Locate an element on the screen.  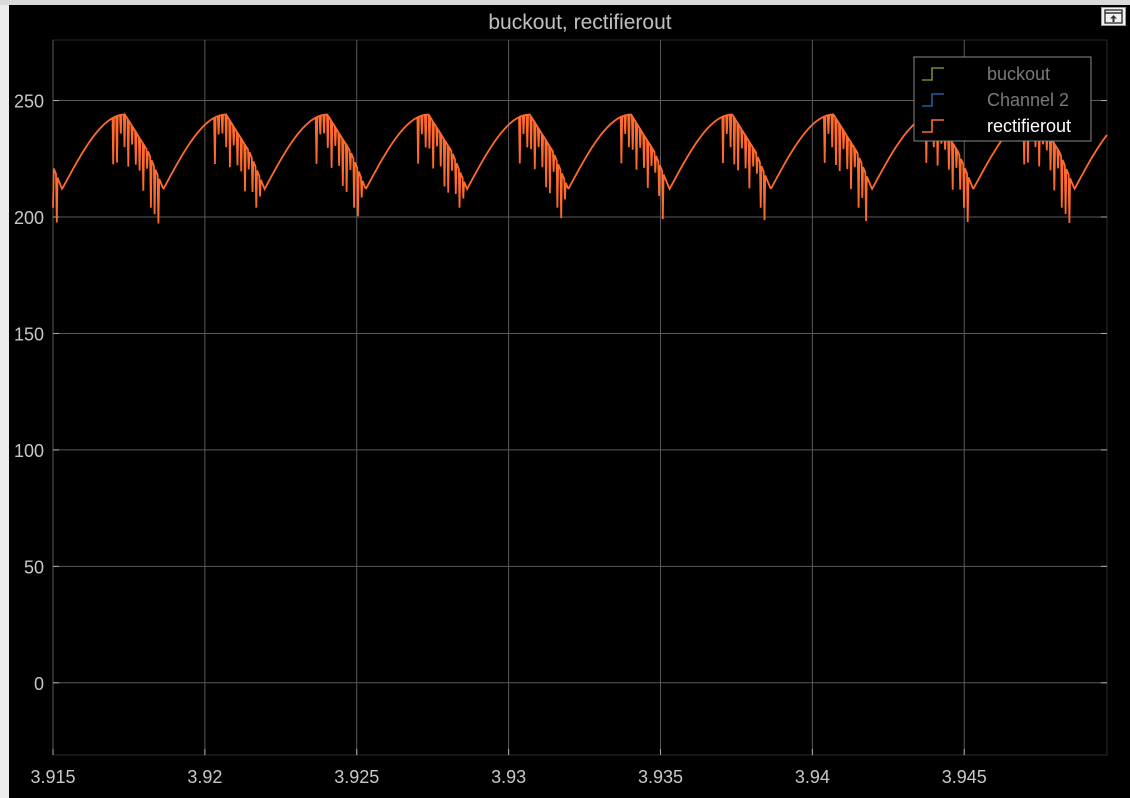
chart-title: buckout, rectifierout is located at coordinates (579, 22).